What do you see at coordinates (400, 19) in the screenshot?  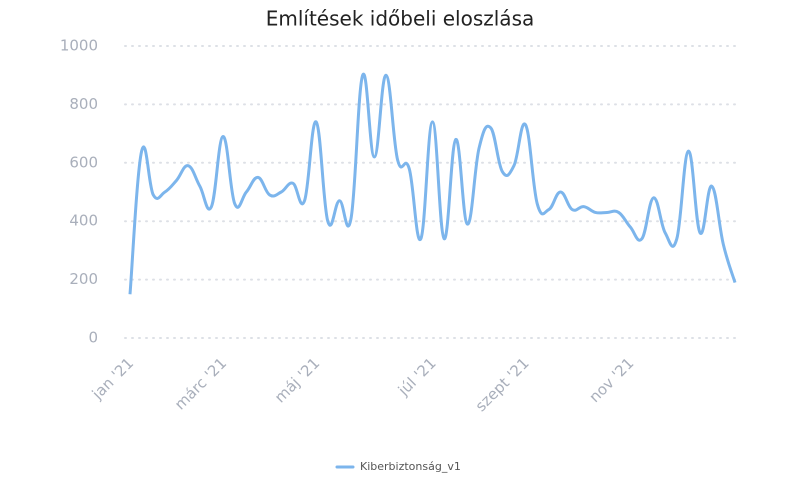 I see `chart-title: Említések időbeli eloszlása` at bounding box center [400, 19].